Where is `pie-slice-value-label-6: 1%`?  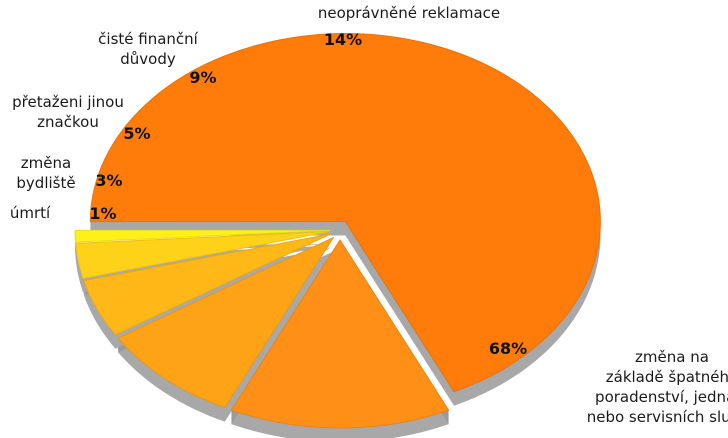
pie-slice-value-label-6: 1% is located at coordinates (102, 213).